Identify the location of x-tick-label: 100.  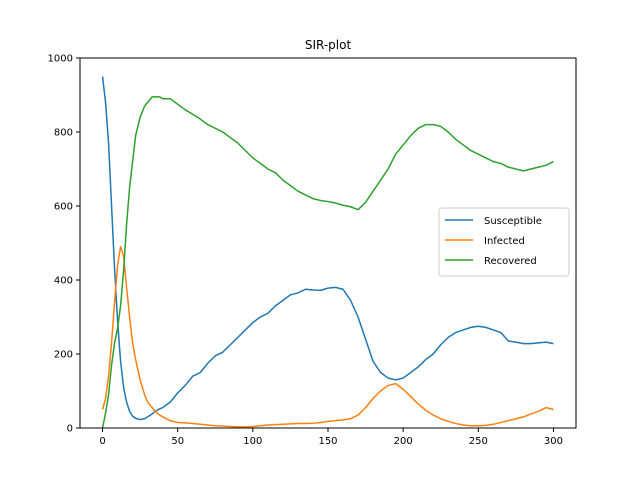
(252, 441).